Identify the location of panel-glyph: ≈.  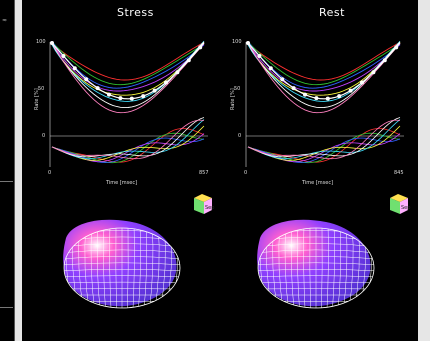
(5, 20).